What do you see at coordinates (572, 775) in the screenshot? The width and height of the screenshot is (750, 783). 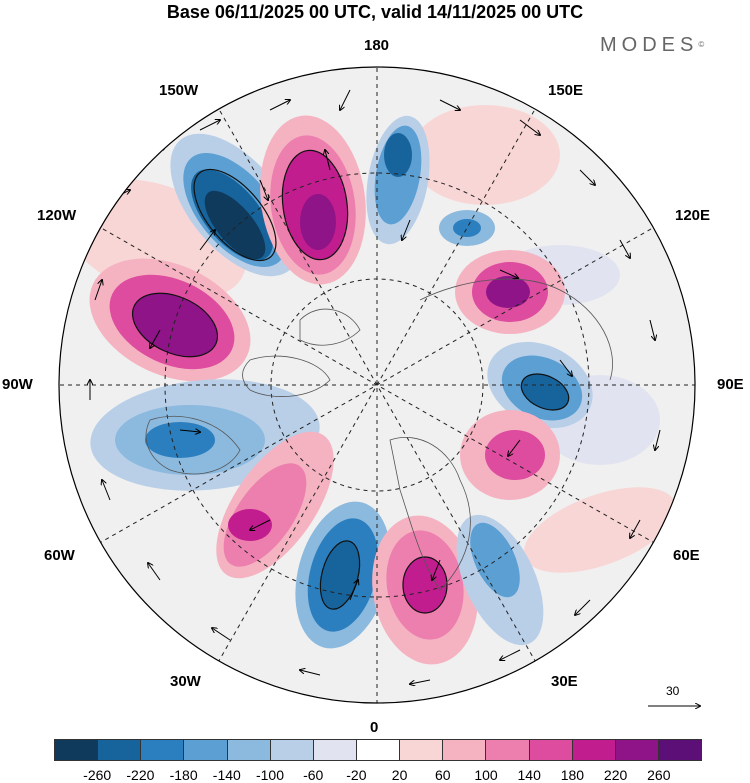 I see `colorbar-tick-label: 180` at bounding box center [572, 775].